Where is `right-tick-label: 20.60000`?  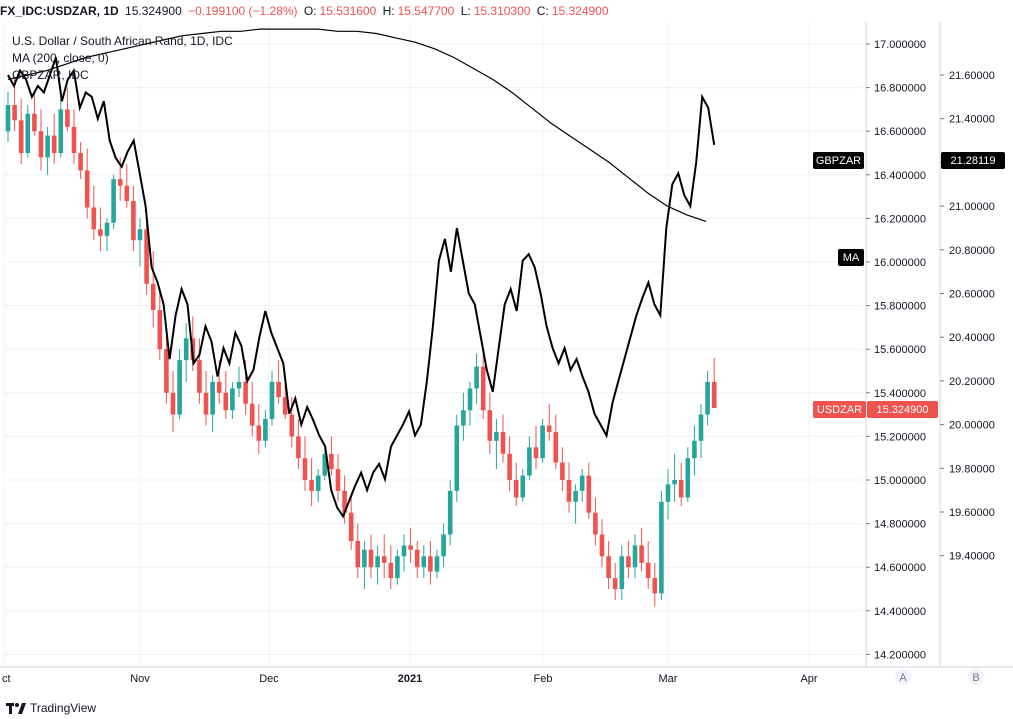
right-tick-label: 20.60000 is located at coordinates (972, 295).